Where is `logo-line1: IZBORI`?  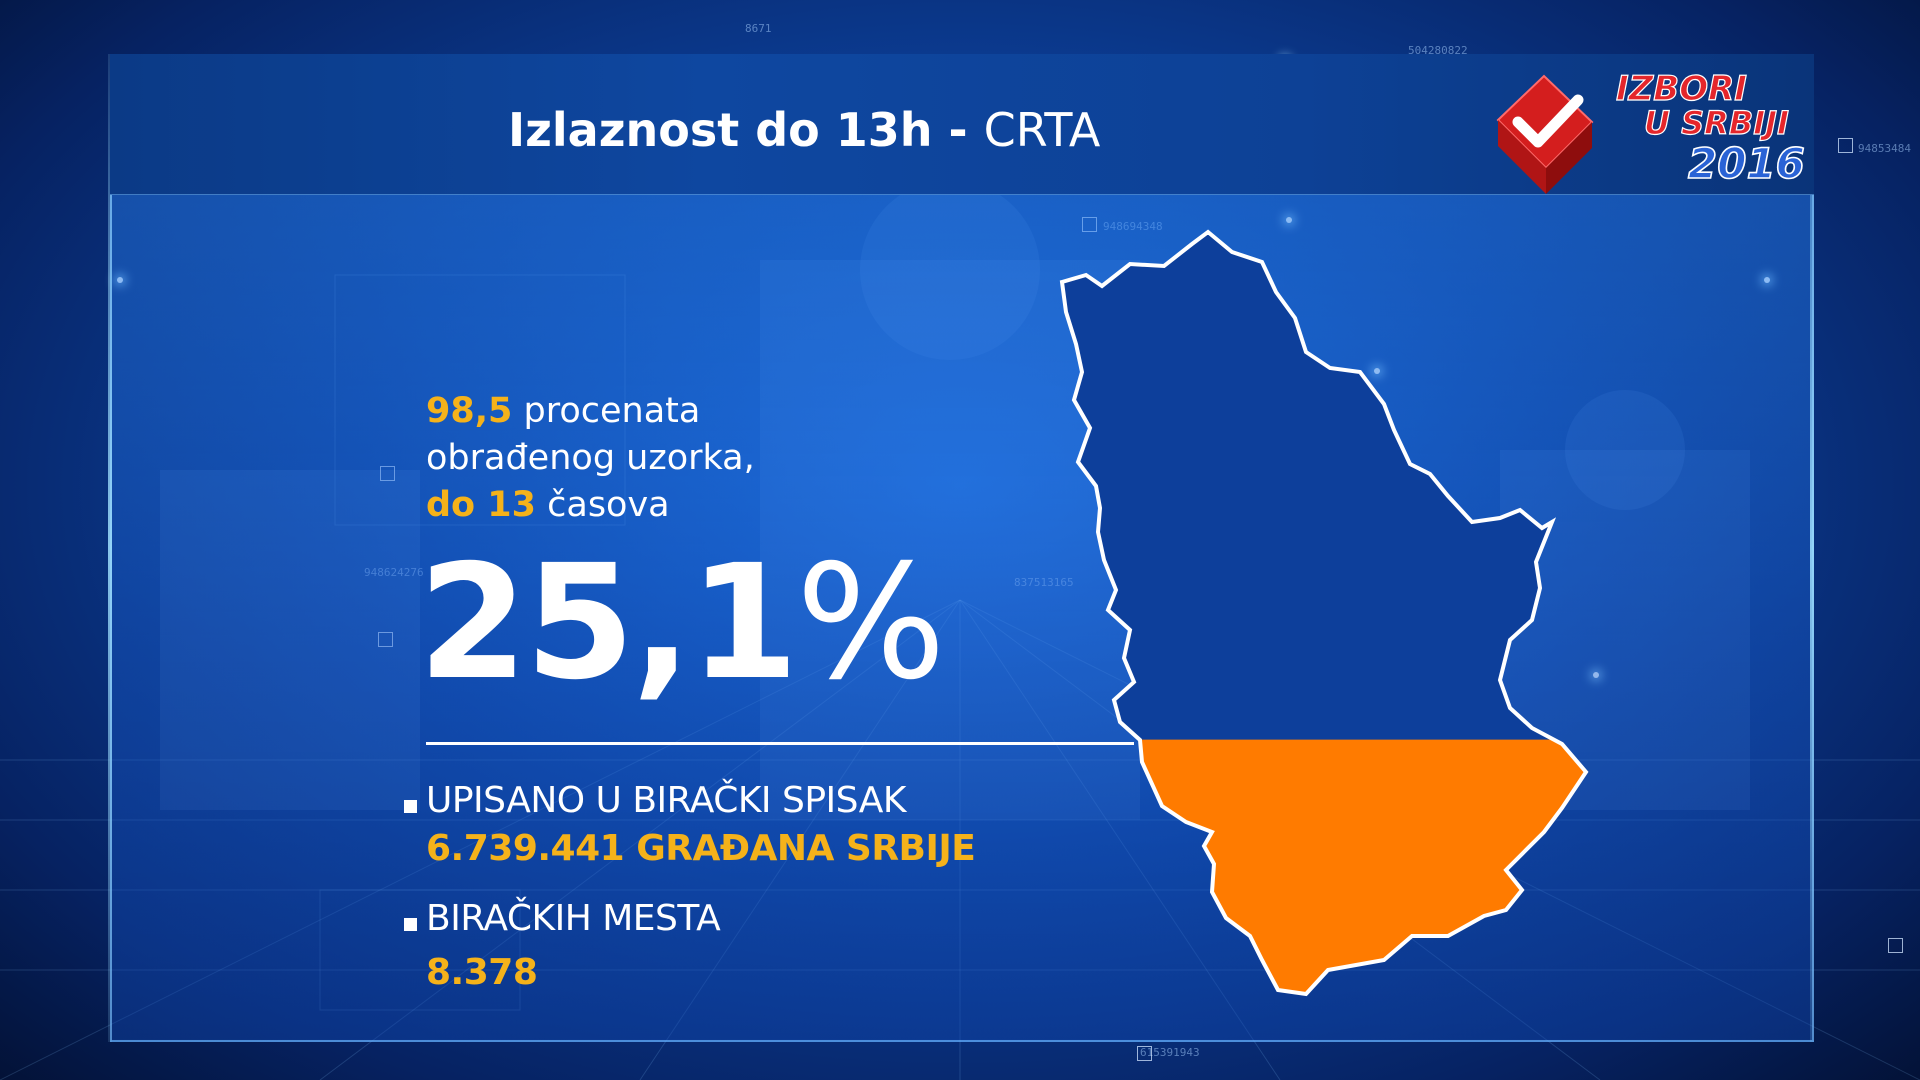
logo-line1: IZBORI is located at coordinates (1681, 89).